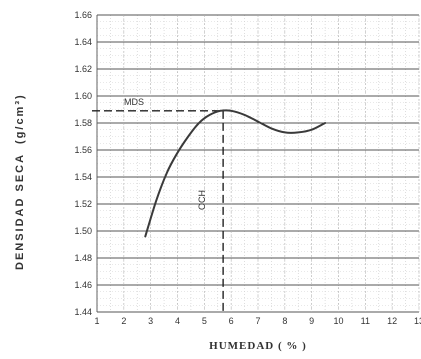 The height and width of the screenshot is (359, 421). I want to click on x-axis-title: HUMEDAD ( % ), so click(258, 346).